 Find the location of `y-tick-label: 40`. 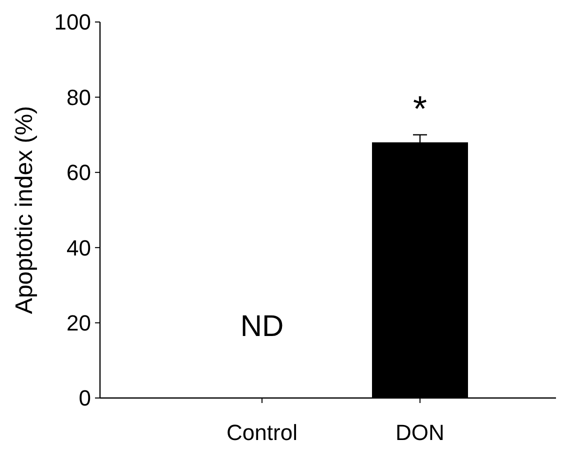

y-tick-label: 40 is located at coordinates (78, 247).